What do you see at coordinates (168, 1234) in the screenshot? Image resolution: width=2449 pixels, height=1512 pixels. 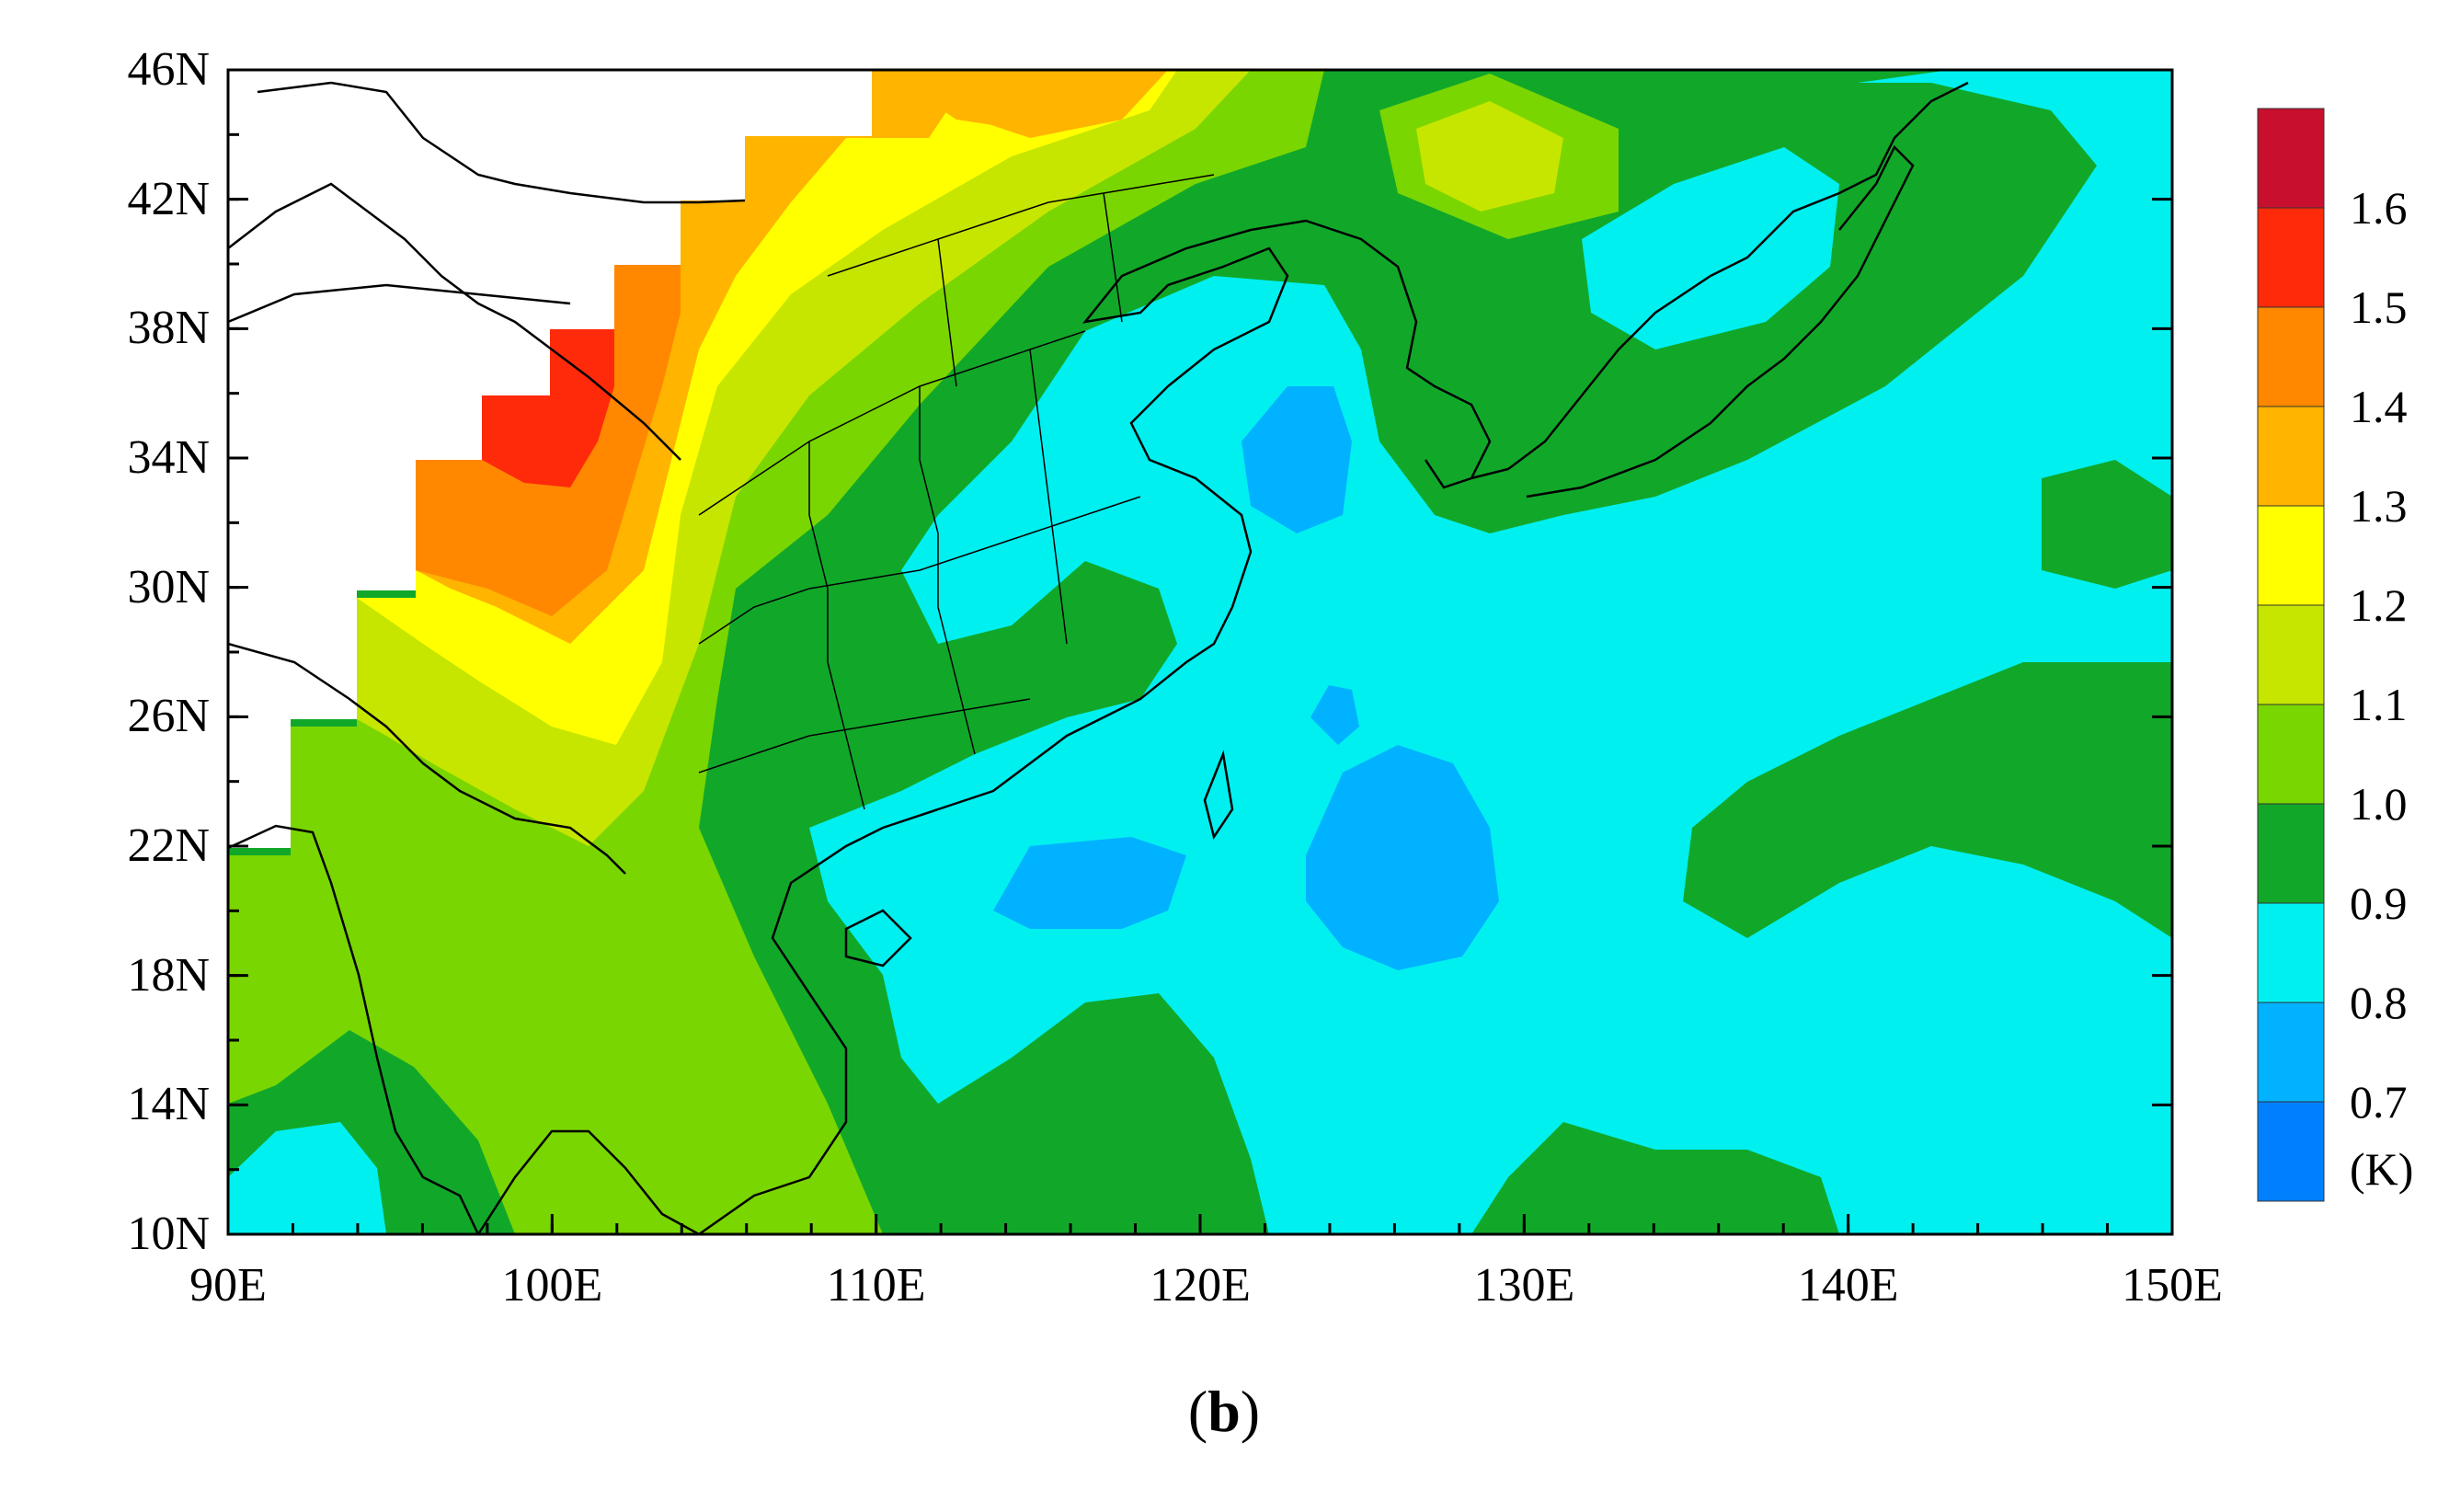 I see `lat-tick-label: 10N` at bounding box center [168, 1234].